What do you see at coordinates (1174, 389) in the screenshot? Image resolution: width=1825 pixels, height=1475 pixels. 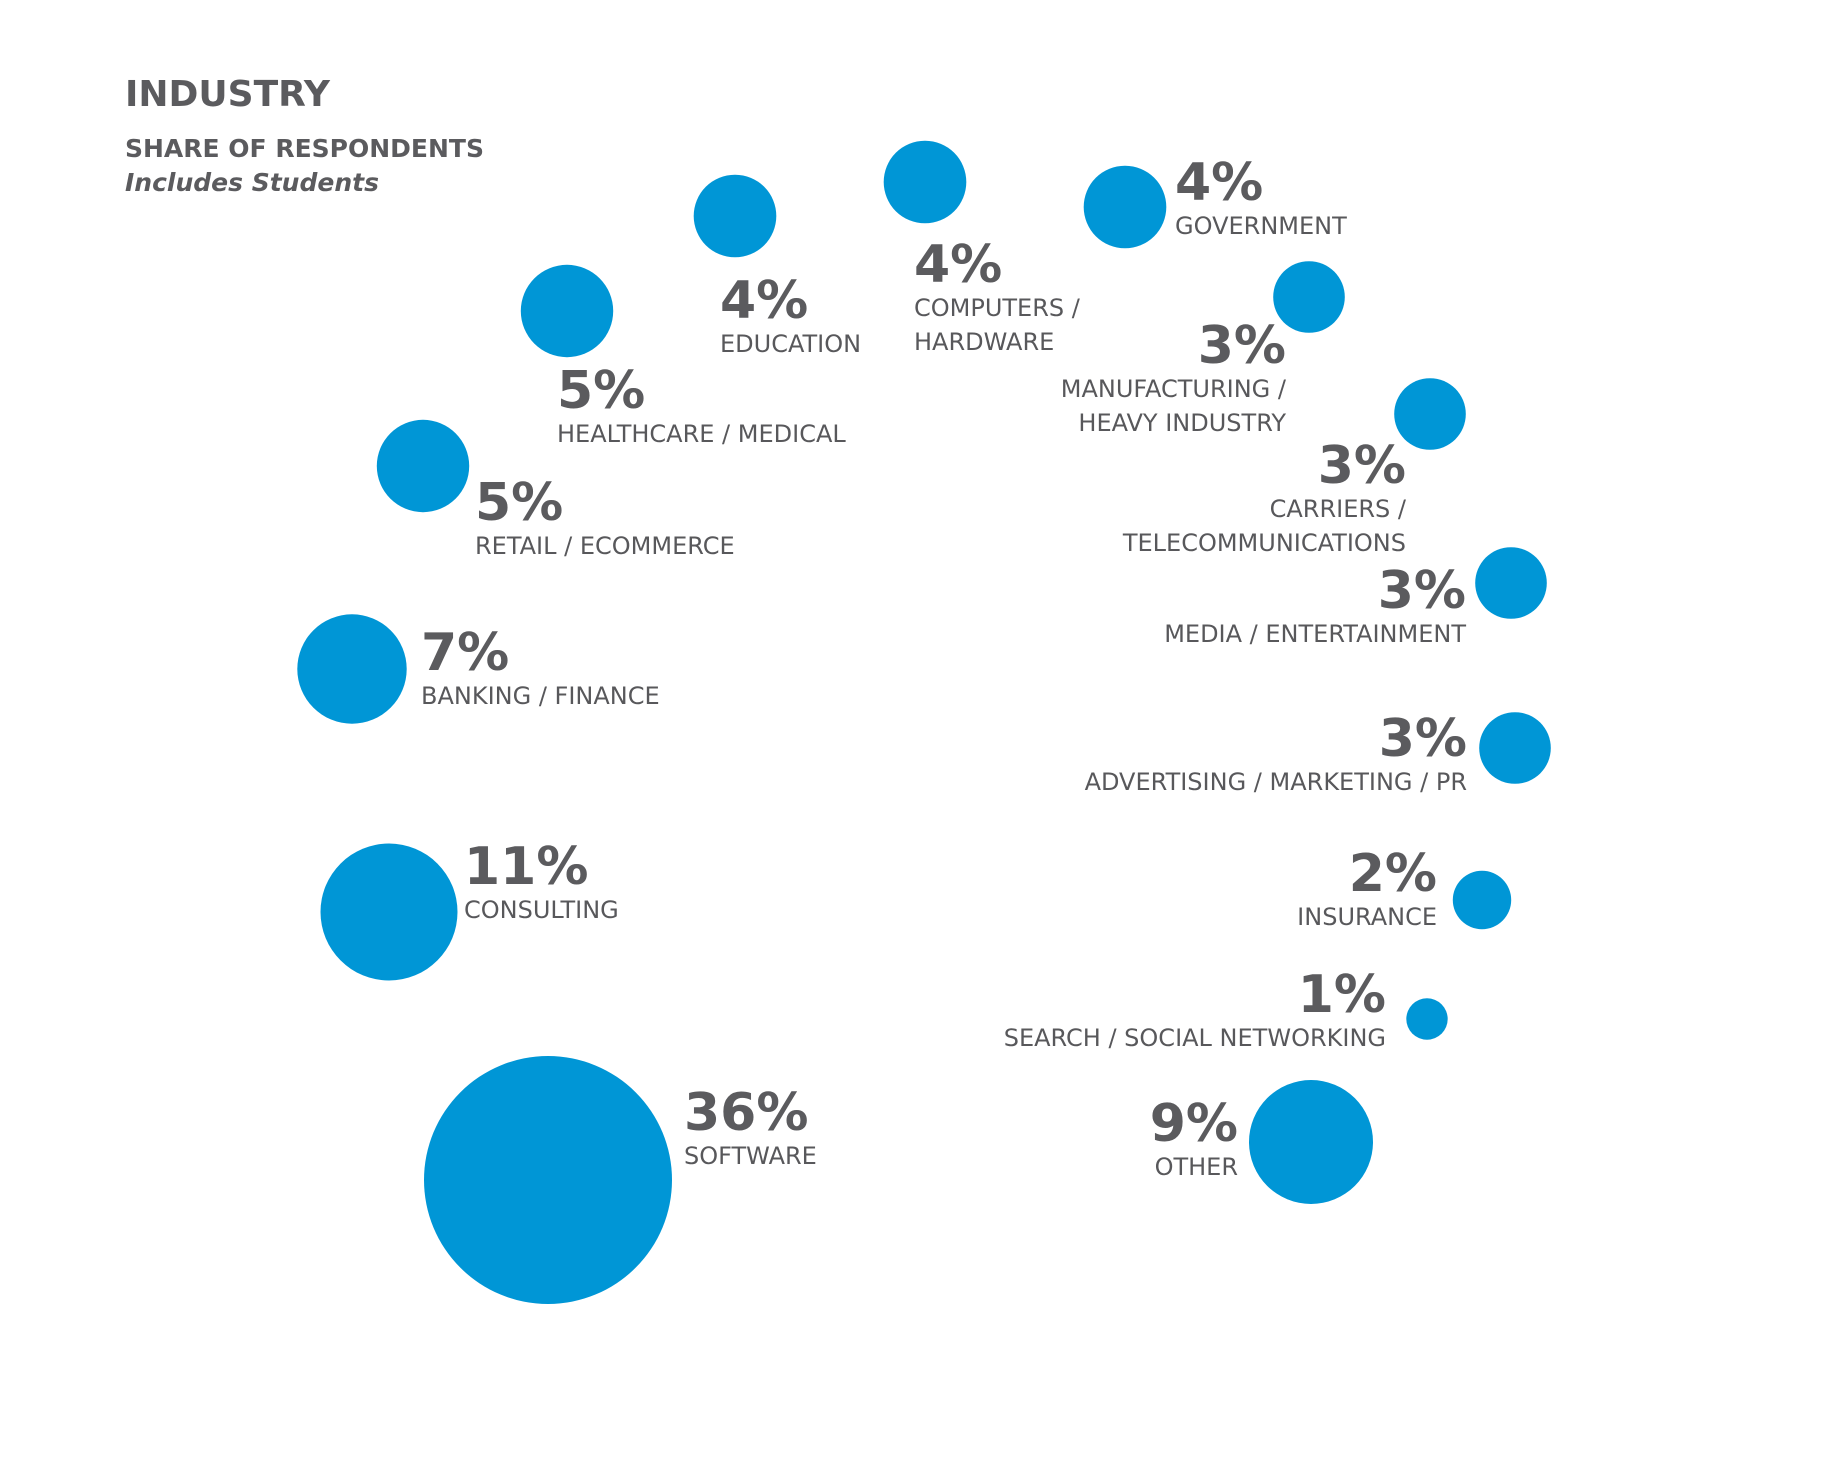 I see `category-label-8-0: MANUFACTURING /` at bounding box center [1174, 389].